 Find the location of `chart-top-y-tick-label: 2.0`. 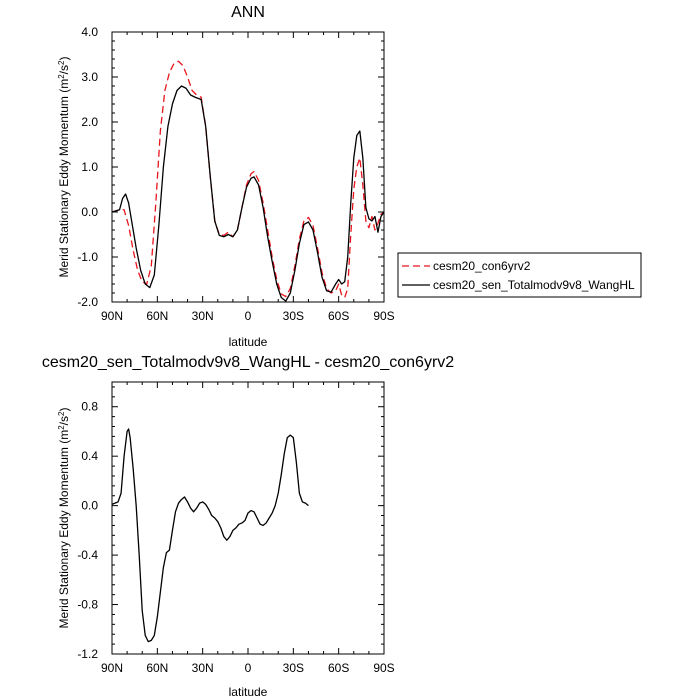

chart-top-y-tick-label: 2.0 is located at coordinates (89, 122).